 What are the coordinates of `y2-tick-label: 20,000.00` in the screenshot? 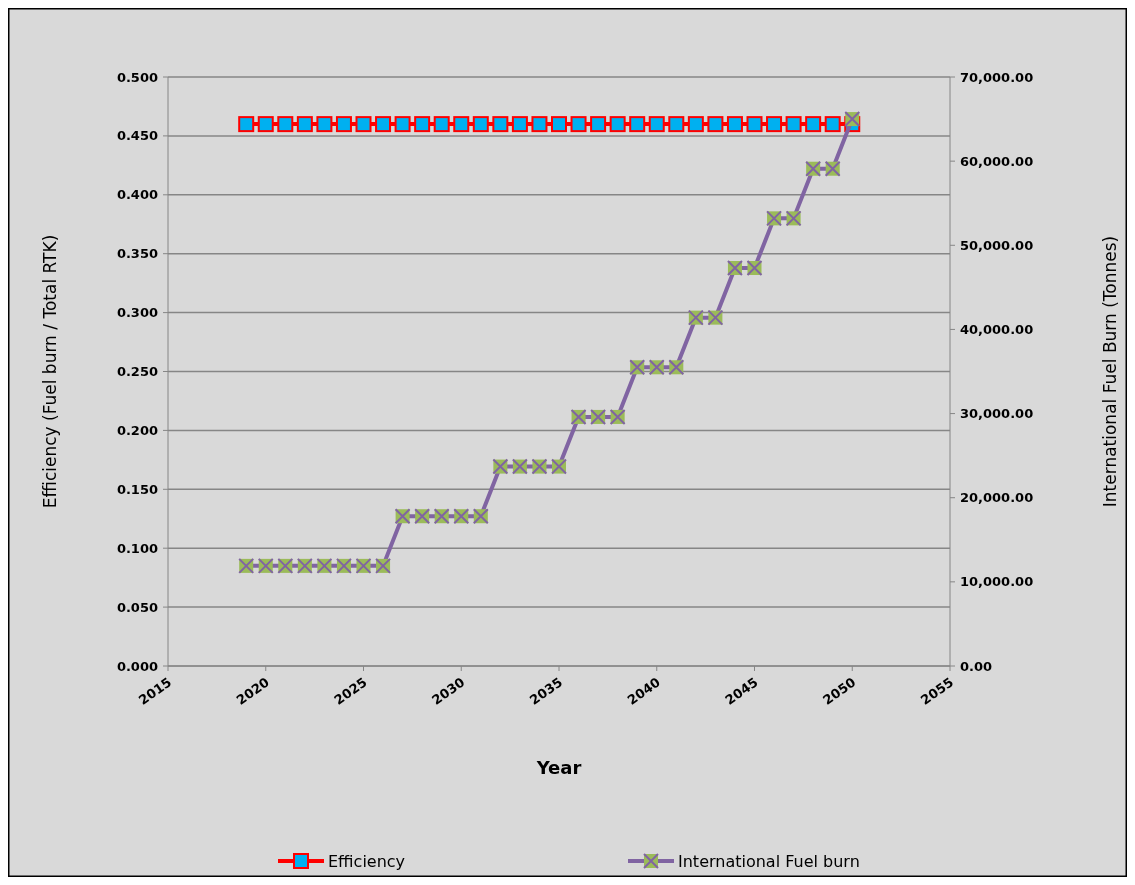 It's located at (997, 498).